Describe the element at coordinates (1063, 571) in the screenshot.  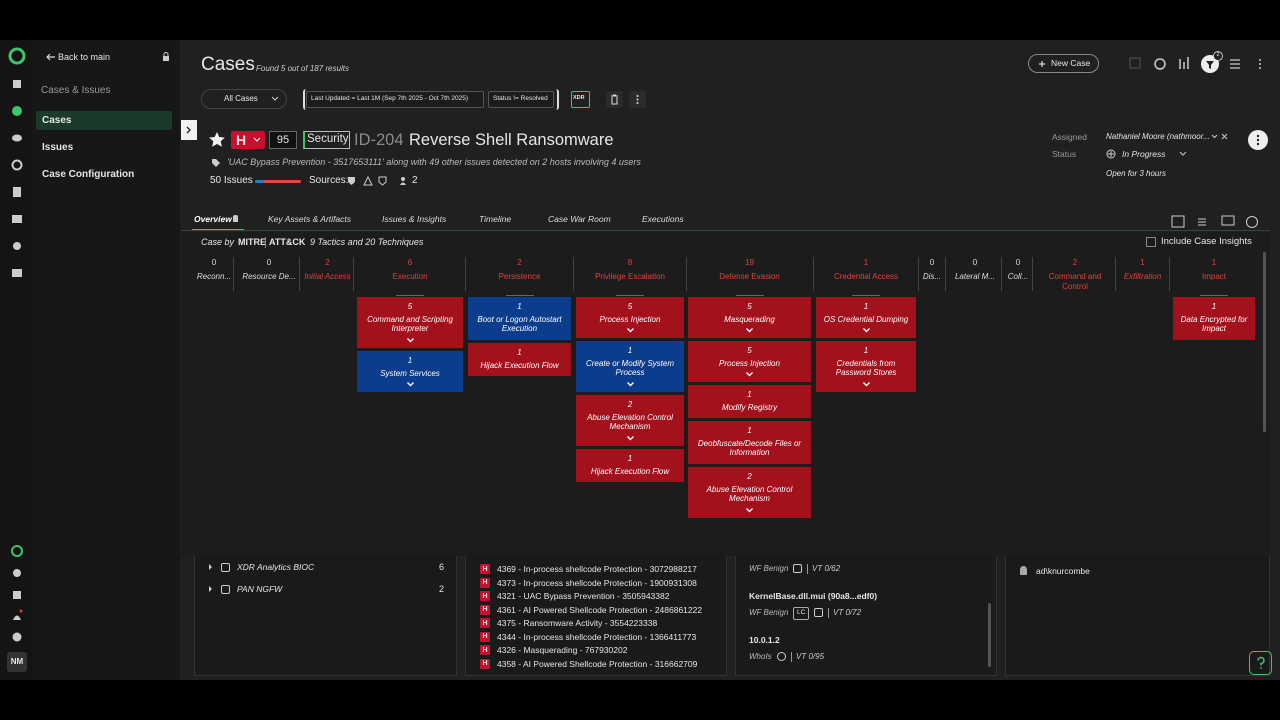
I see `user: ad\knurcombe` at that location.